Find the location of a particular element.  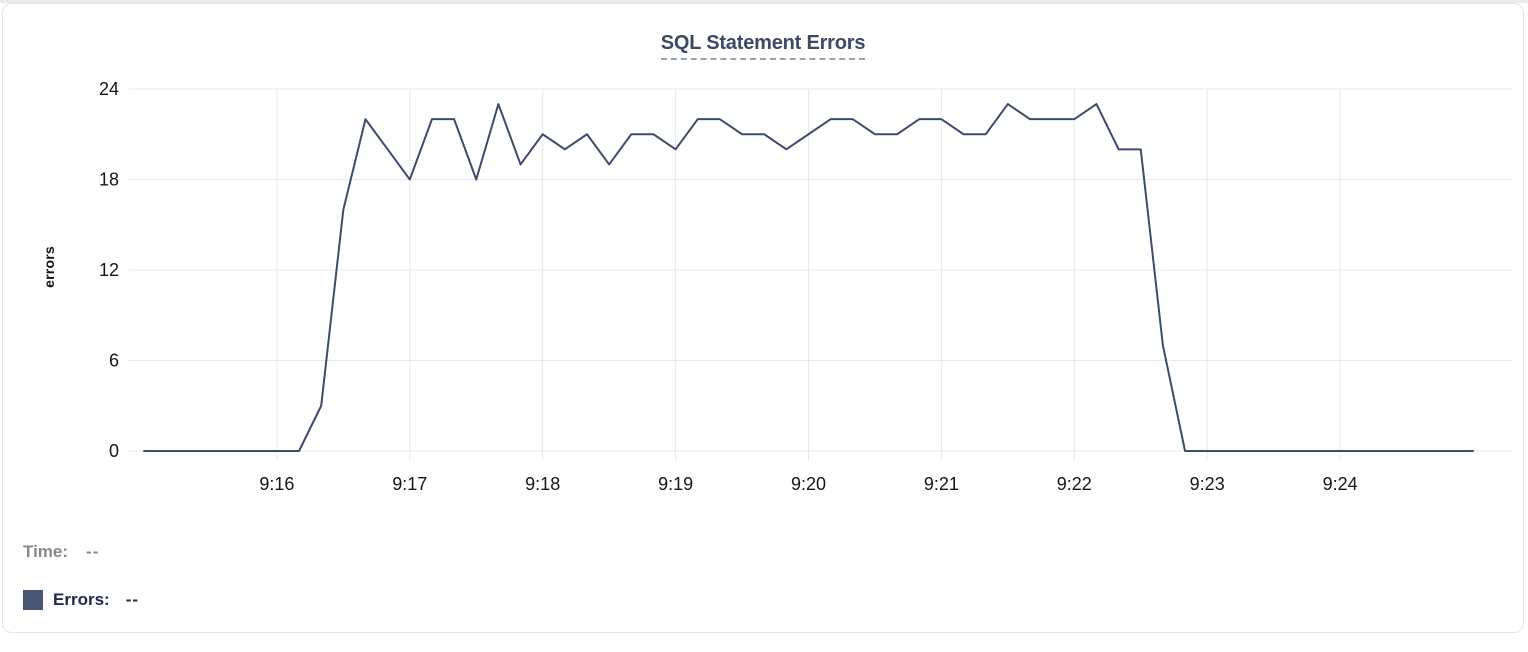

chart-title: SQL Statement Errors is located at coordinates (762, 46).